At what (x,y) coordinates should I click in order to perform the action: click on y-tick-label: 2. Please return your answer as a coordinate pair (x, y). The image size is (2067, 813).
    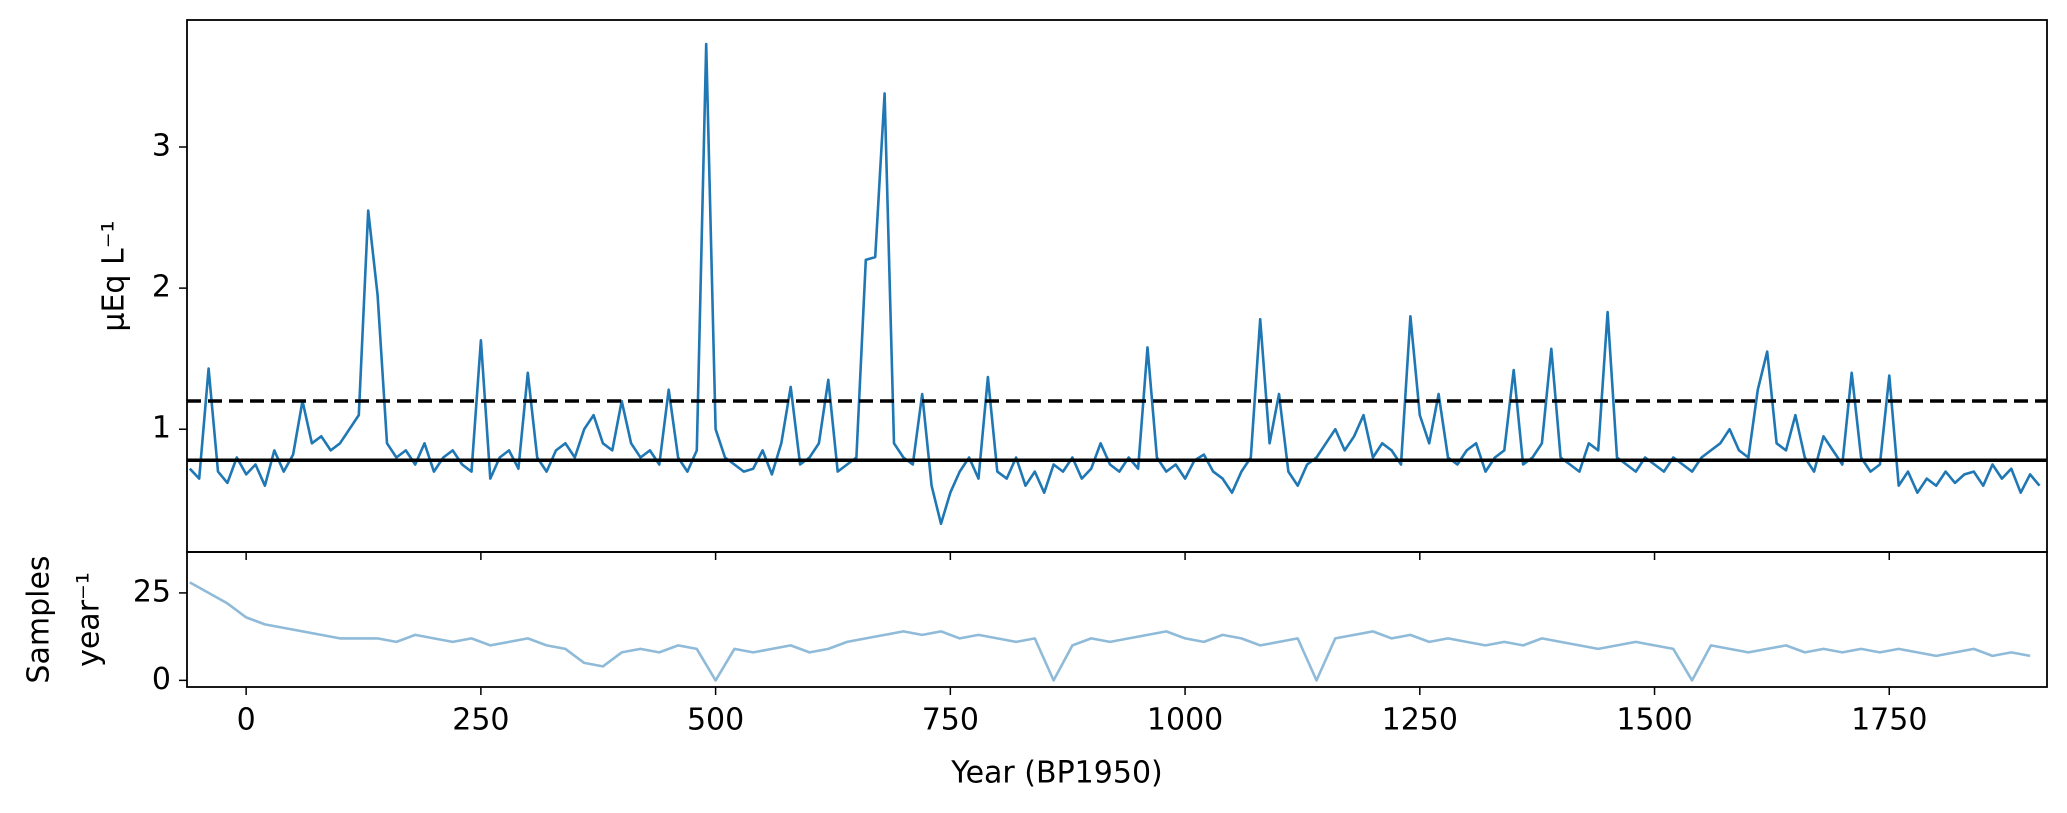
    Looking at the image, I should click on (161, 287).